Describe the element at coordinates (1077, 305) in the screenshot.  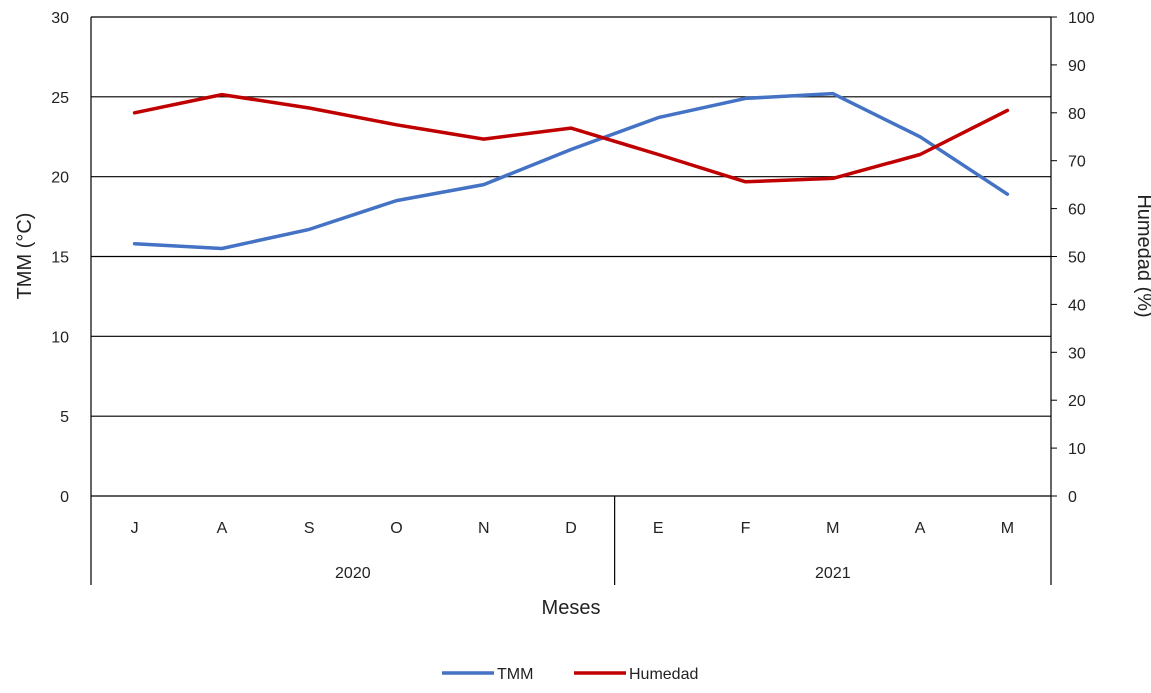
I see `y-right-tick-label: 40` at that location.